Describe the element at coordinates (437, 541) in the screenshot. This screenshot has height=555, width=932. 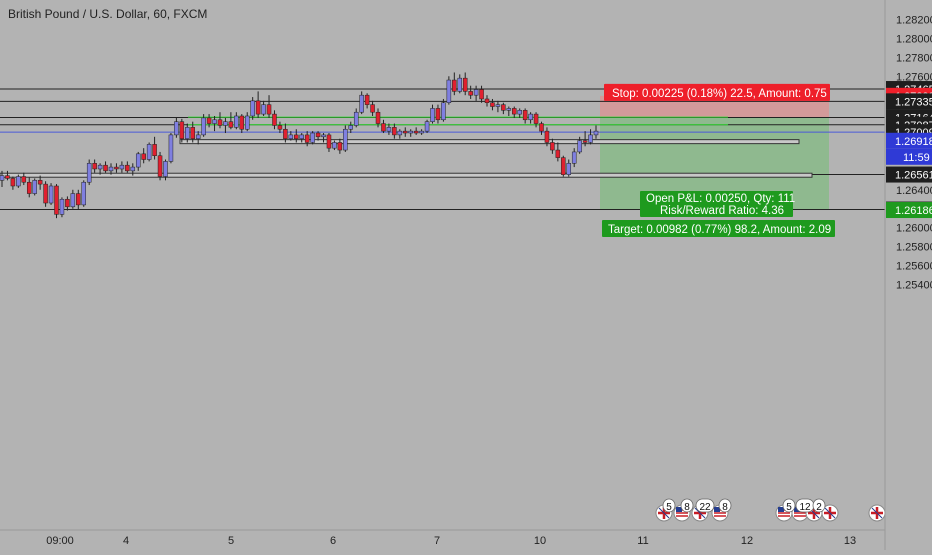
I see `time-tick-label: 7` at that location.